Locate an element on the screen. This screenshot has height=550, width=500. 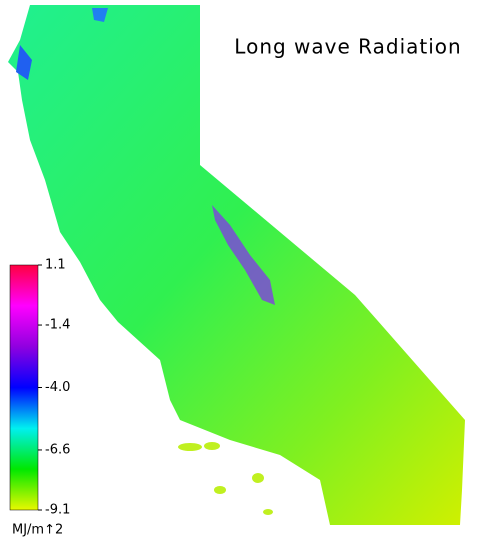
colorbar-unit: MJ/m↑2 is located at coordinates (37, 530).